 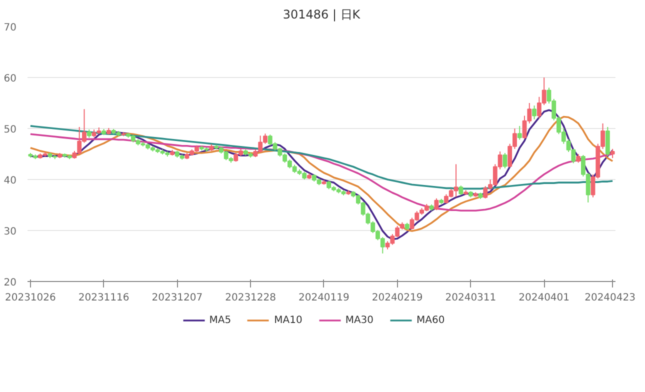 What do you see at coordinates (104, 298) in the screenshot?
I see `x-tick-label: 20231116` at bounding box center [104, 298].